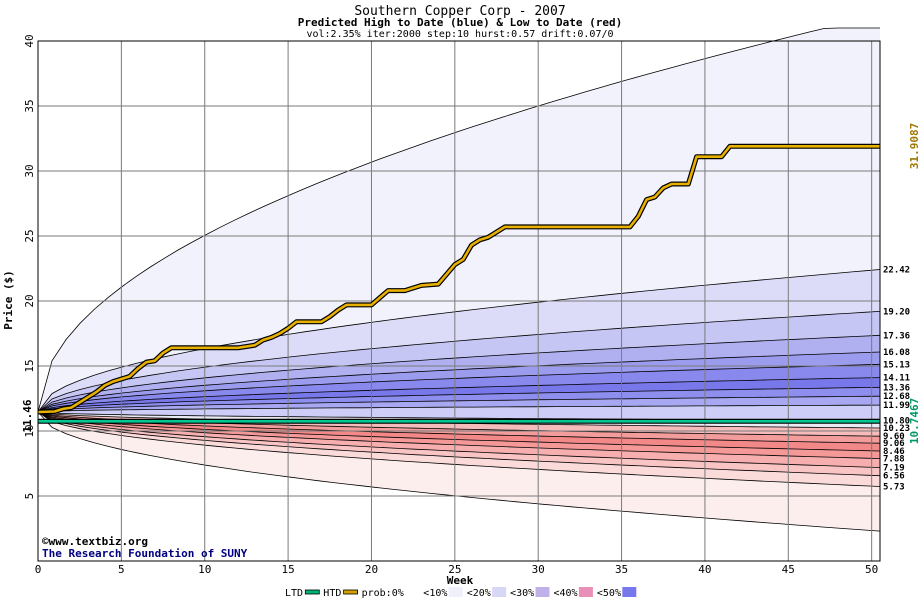 Image resolution: width=920 pixels, height=600 pixels. What do you see at coordinates (29, 105) in the screenshot?
I see `y-tick-label: 35` at bounding box center [29, 105].